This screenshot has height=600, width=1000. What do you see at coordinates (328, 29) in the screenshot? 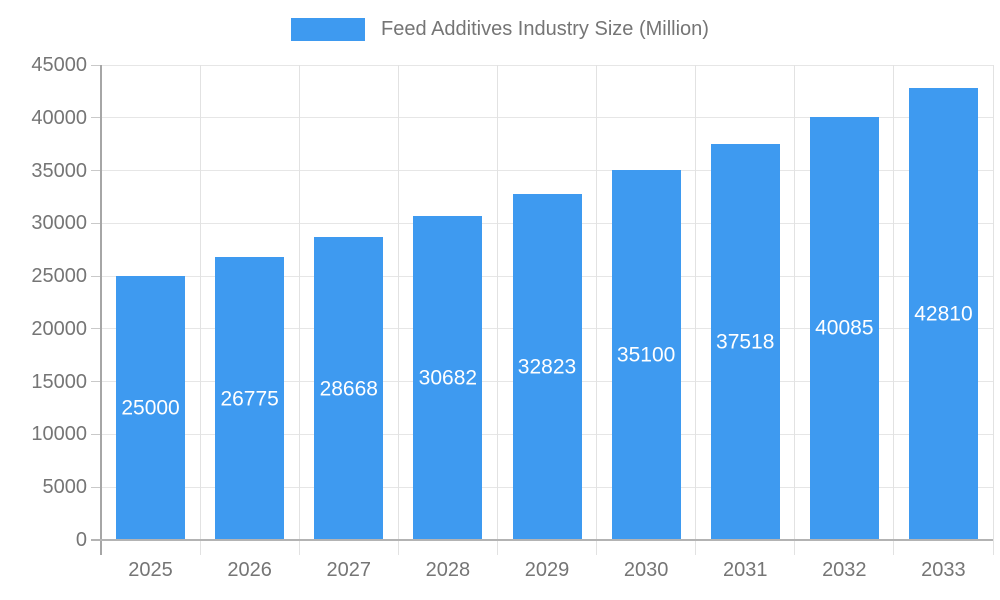
I see `legend-color-swatch` at bounding box center [328, 29].